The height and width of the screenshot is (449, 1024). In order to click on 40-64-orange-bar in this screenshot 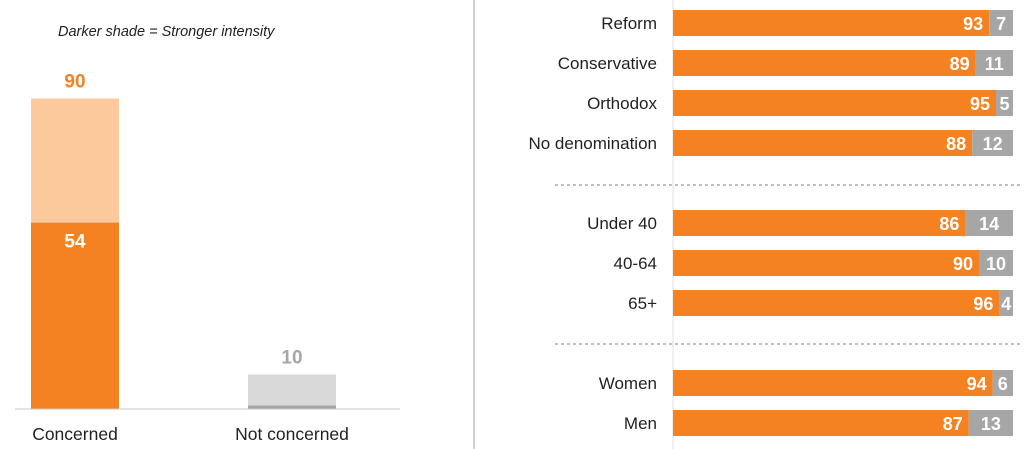, I will do `click(826, 263)`.